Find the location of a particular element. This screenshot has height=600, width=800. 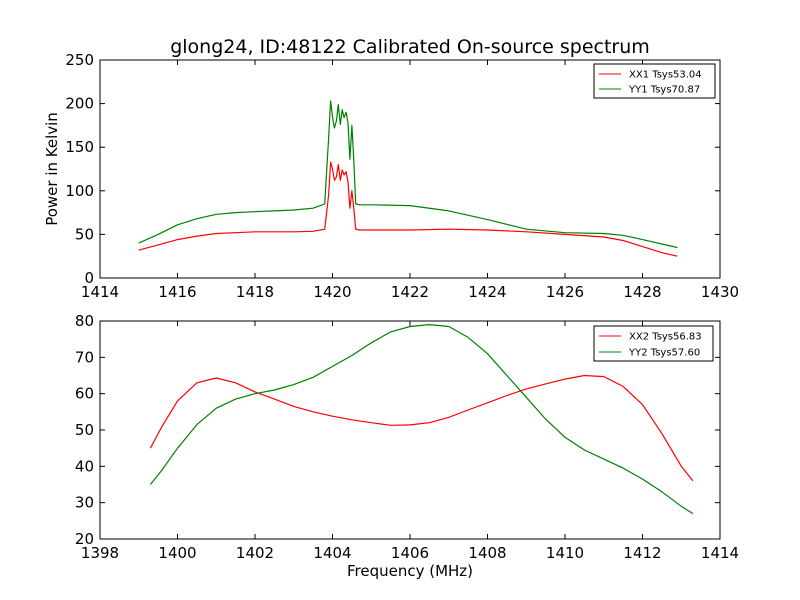

x-tick-label: 1426 is located at coordinates (565, 292).